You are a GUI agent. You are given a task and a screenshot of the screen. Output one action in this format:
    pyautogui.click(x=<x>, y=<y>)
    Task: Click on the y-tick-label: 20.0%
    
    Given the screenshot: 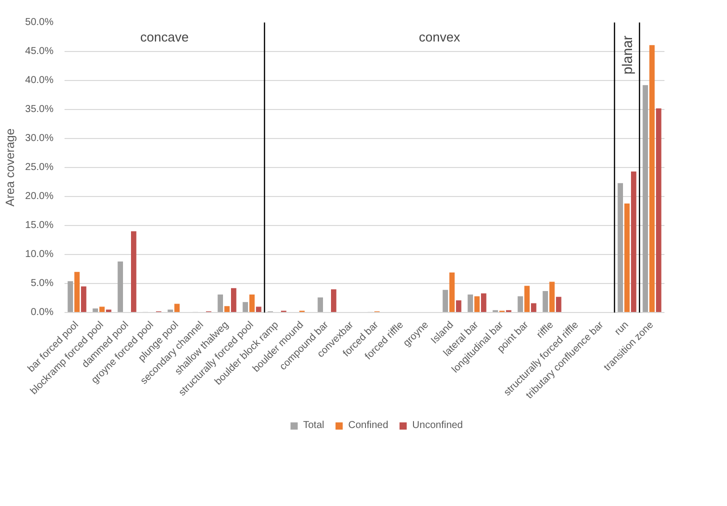 What is the action you would take?
    pyautogui.click(x=39, y=196)
    